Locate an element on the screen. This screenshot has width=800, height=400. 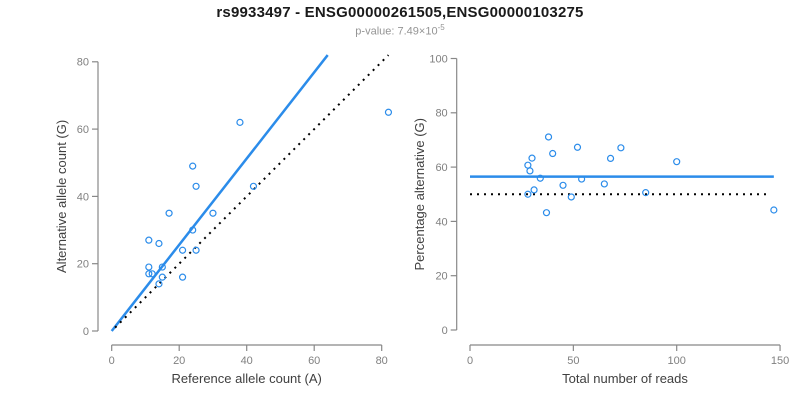
x-tick-label: 40 is located at coordinates (247, 361).